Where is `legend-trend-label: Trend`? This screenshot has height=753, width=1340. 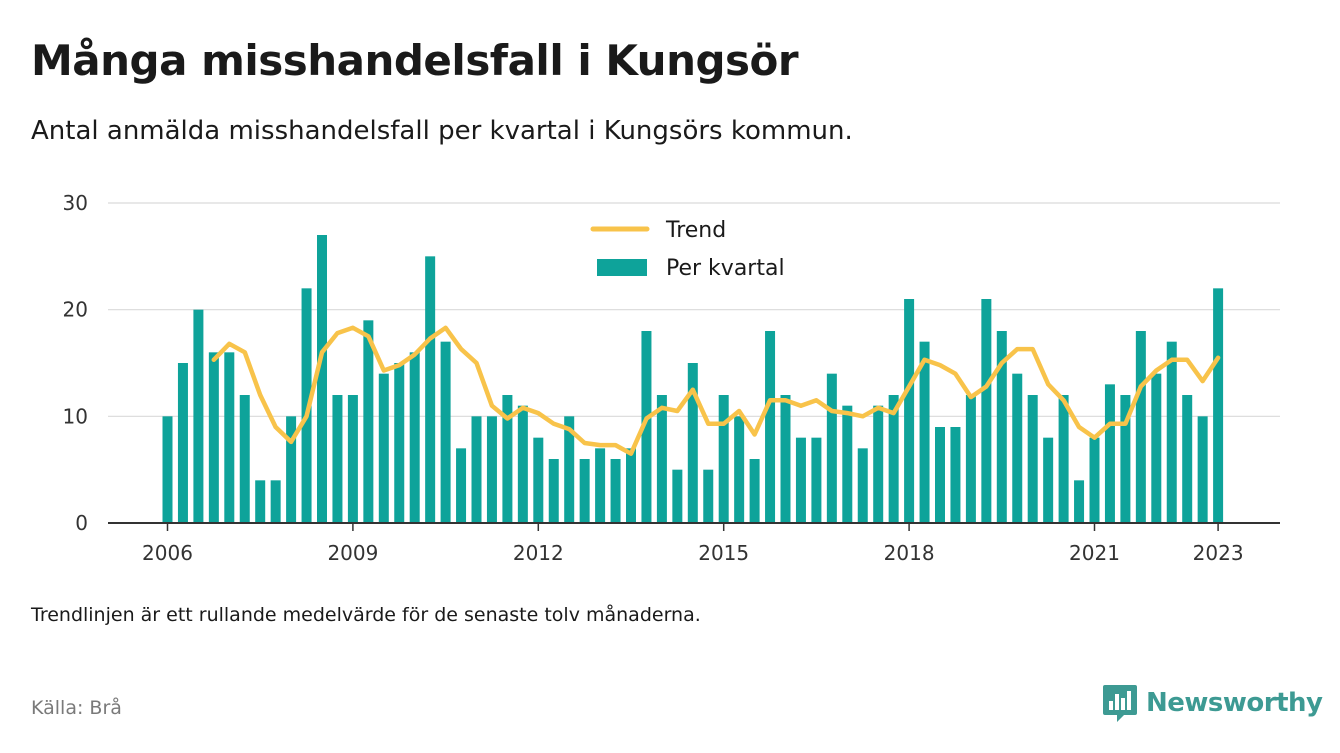 legend-trend-label: Trend is located at coordinates (695, 230).